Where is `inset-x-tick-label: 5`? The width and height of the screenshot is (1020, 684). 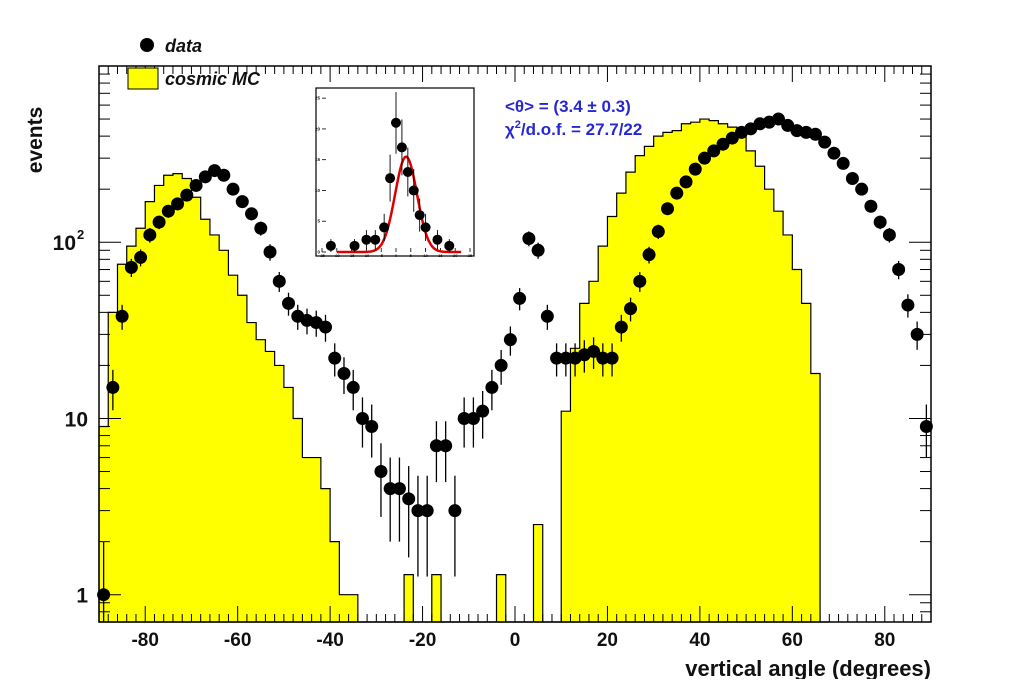 inset-x-tick-label: 5 is located at coordinates (411, 255).